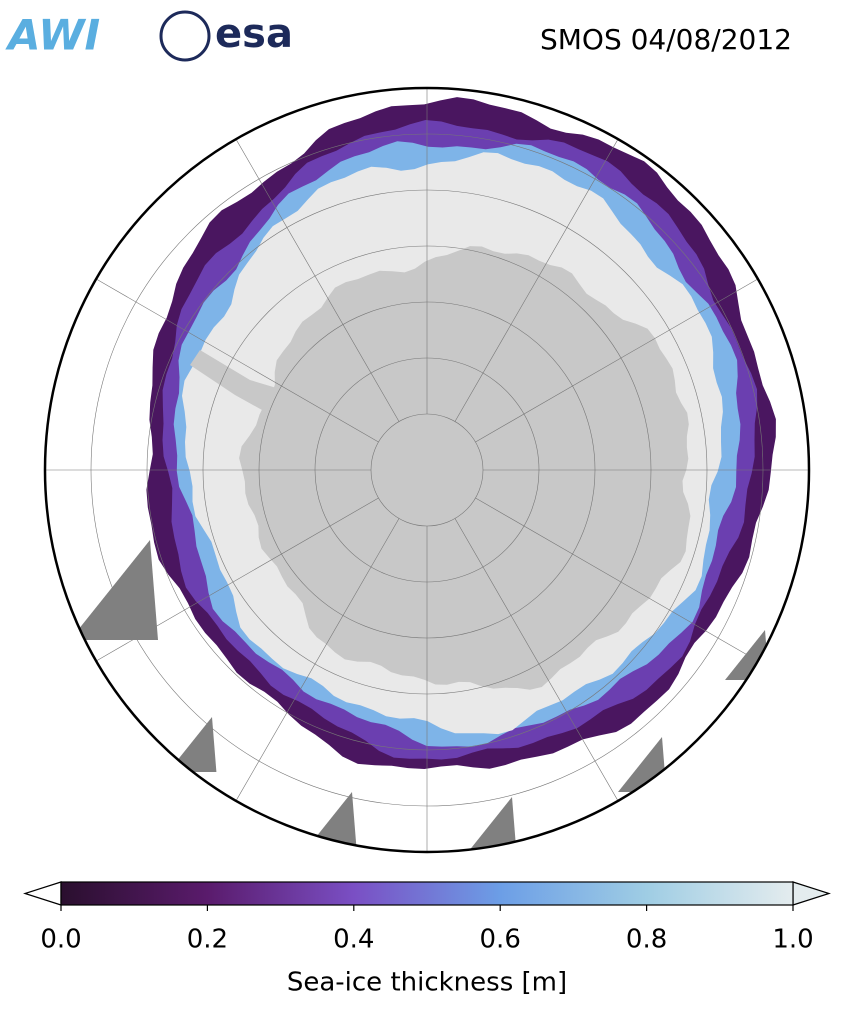 The height and width of the screenshot is (1030, 854). I want to click on title: SMOS 04/08/2012, so click(666, 39).